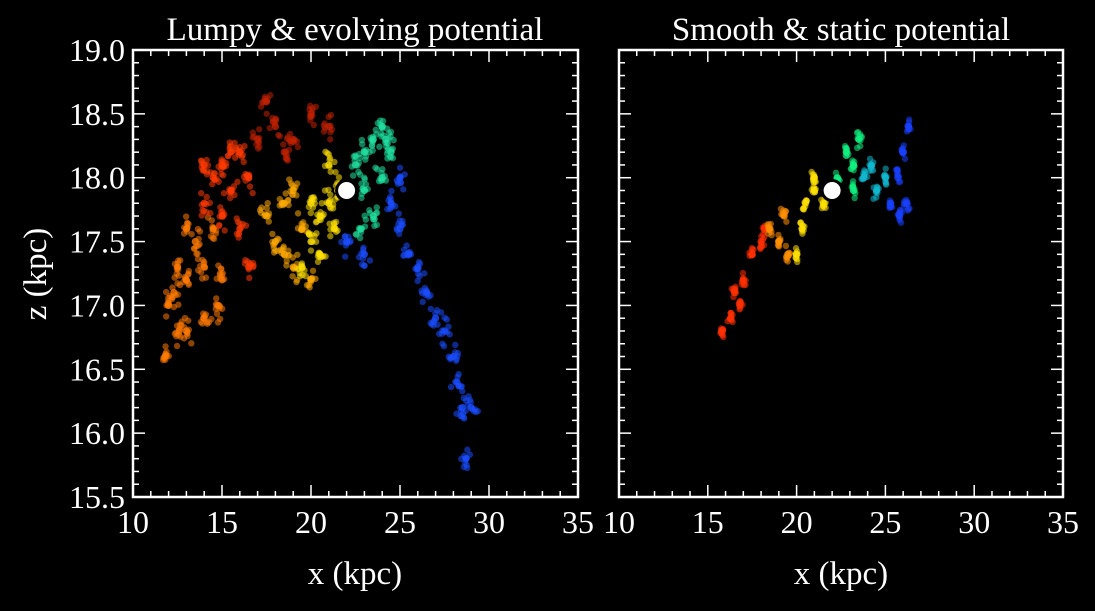 Image resolution: width=1095 pixels, height=611 pixels. Describe the element at coordinates (578, 522) in the screenshot. I see `x-tick-label: 35` at that location.